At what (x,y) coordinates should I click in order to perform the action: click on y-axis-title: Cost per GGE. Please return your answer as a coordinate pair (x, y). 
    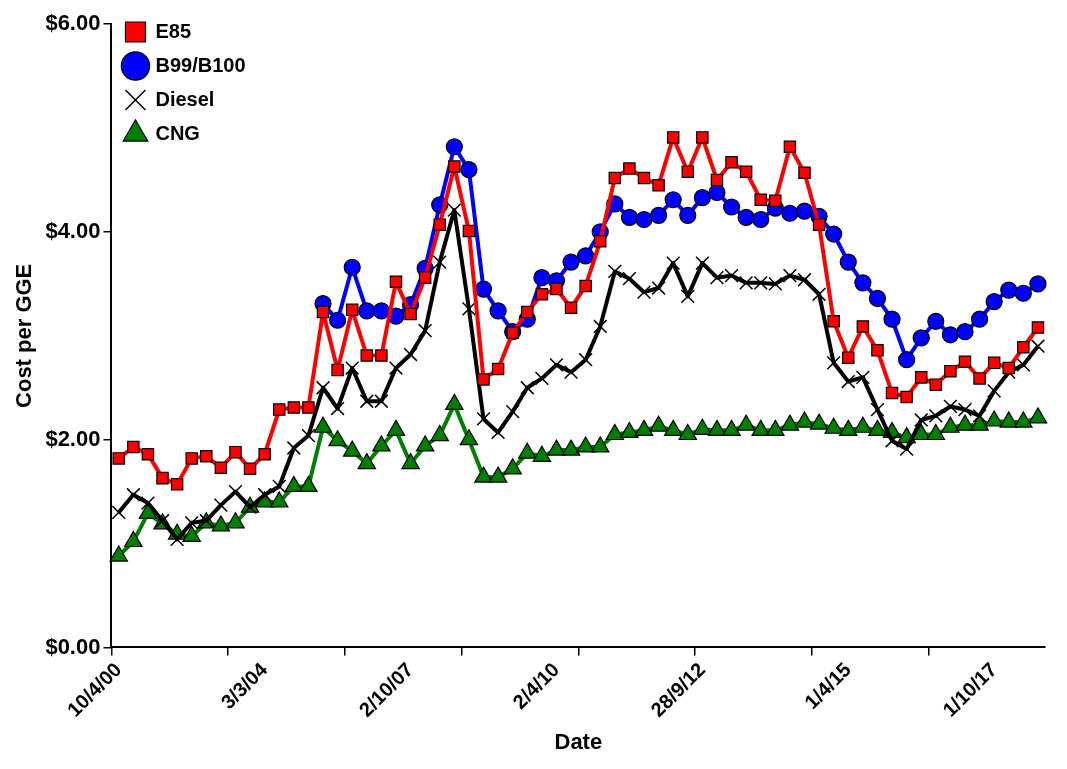
    Looking at the image, I should click on (24, 335).